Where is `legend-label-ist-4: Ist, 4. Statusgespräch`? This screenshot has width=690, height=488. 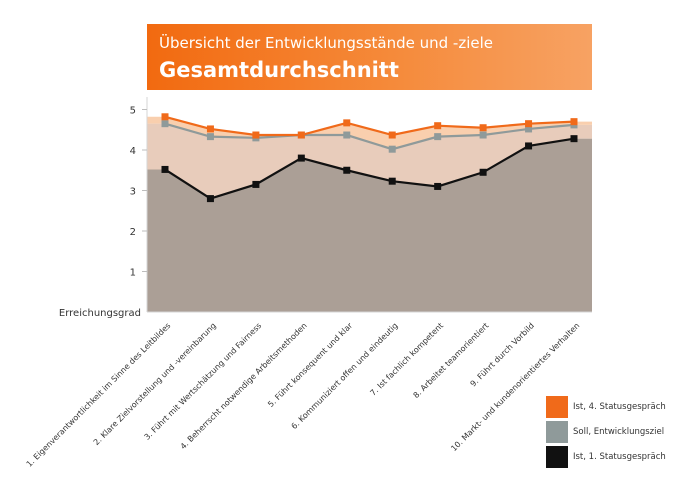 legend-label-ist-4: Ist, 4. Statusgespräch is located at coordinates (619, 407).